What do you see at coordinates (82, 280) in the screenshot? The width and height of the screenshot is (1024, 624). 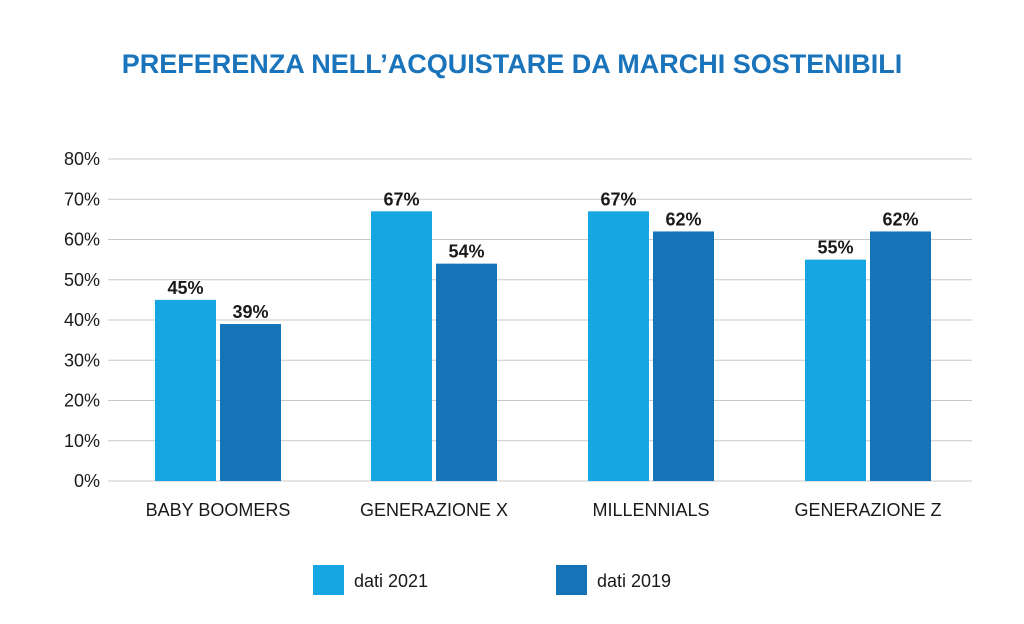 I see `y-tick-label: 50%` at bounding box center [82, 280].